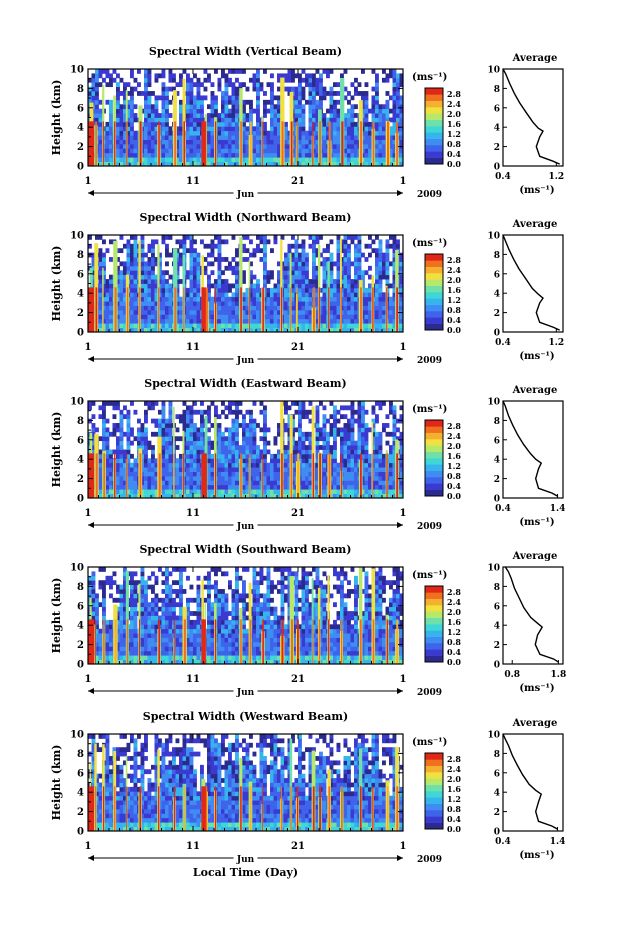 The image size is (622, 931). Describe the element at coordinates (454, 154) in the screenshot. I see `colorbar-tick-label: 0.4` at that location.